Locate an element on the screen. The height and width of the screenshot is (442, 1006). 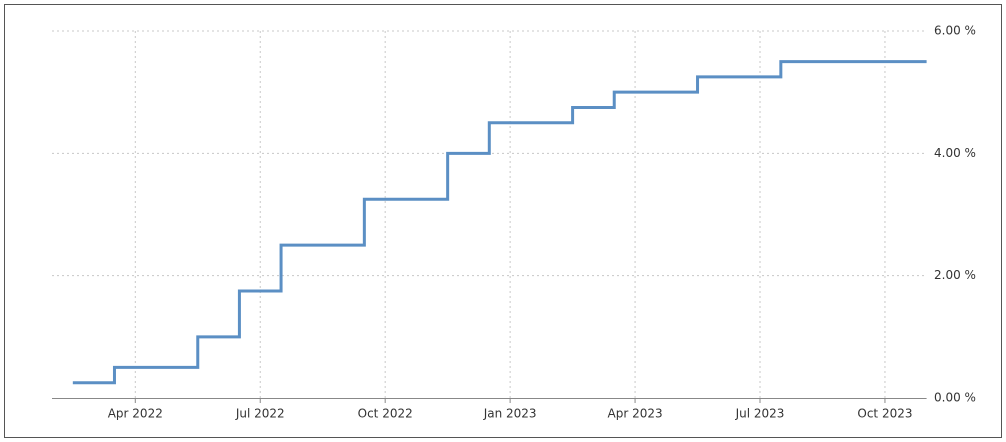
y-tick-label: 2.00 % is located at coordinates (955, 275).